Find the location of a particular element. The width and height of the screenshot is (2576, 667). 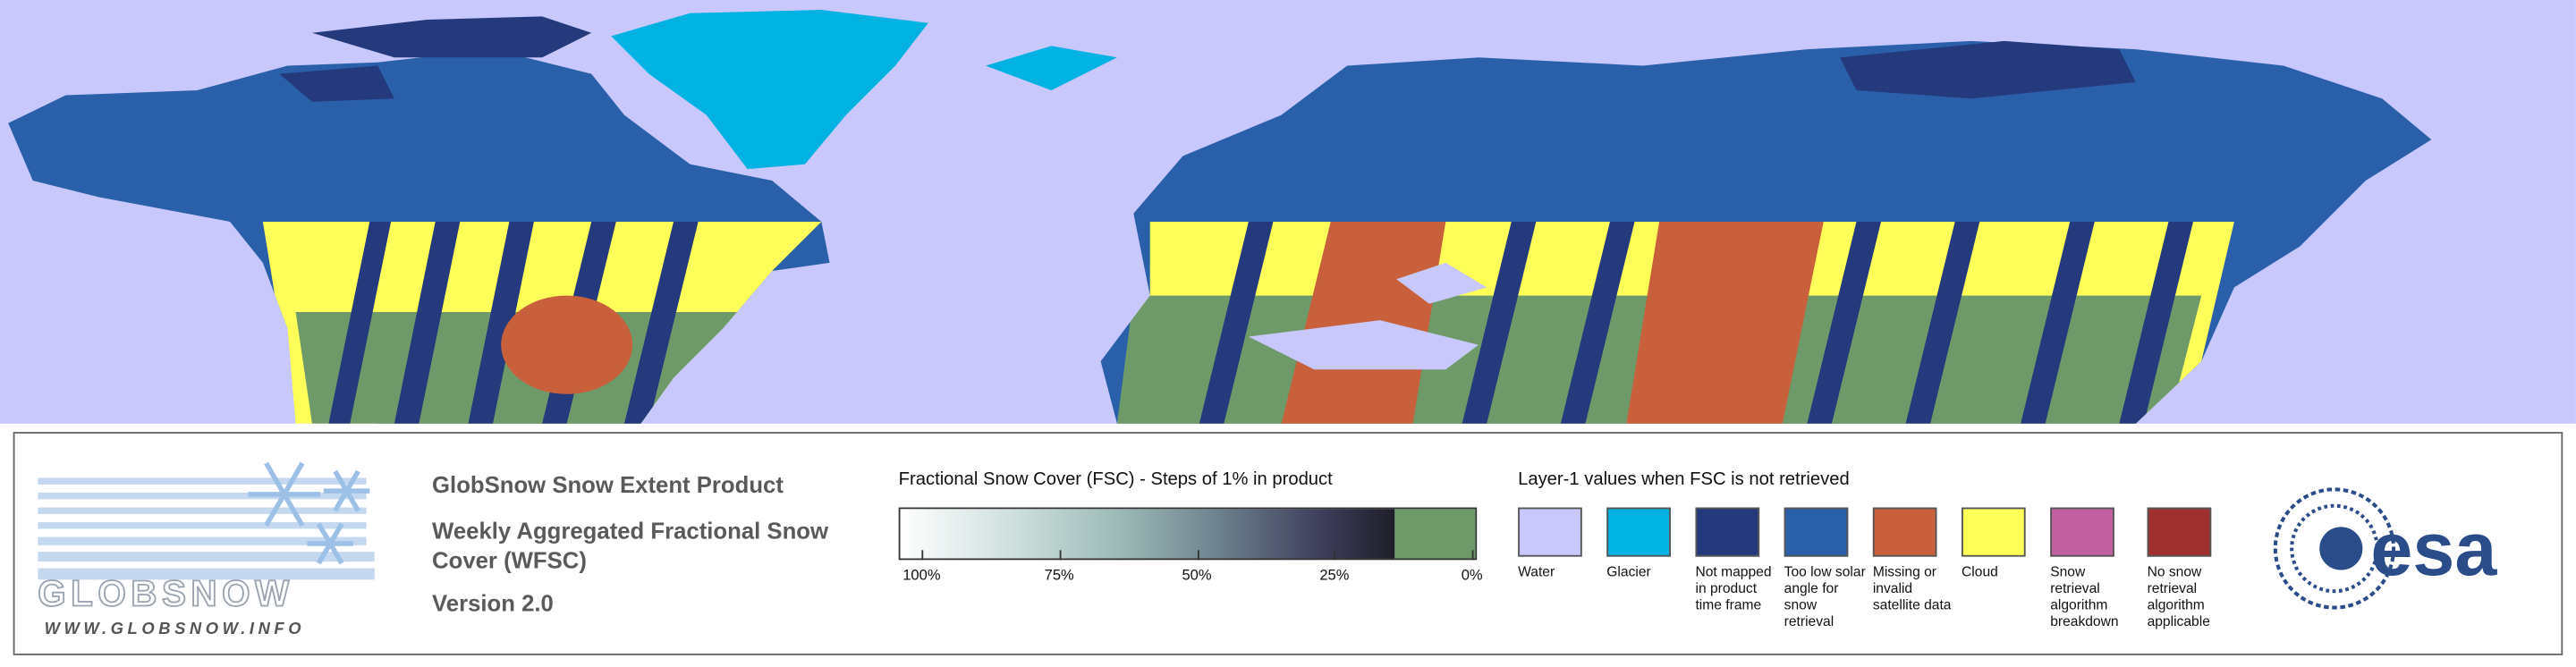

product-title: GlobSnow Snow Extent Product is located at coordinates (608, 485).